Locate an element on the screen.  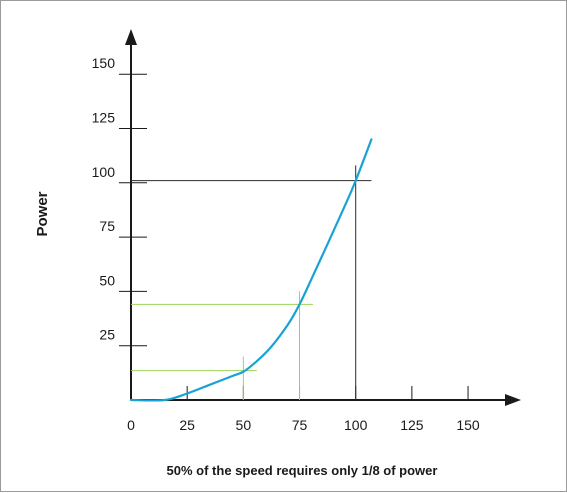
y-tick-label: 100 is located at coordinates (104, 172).